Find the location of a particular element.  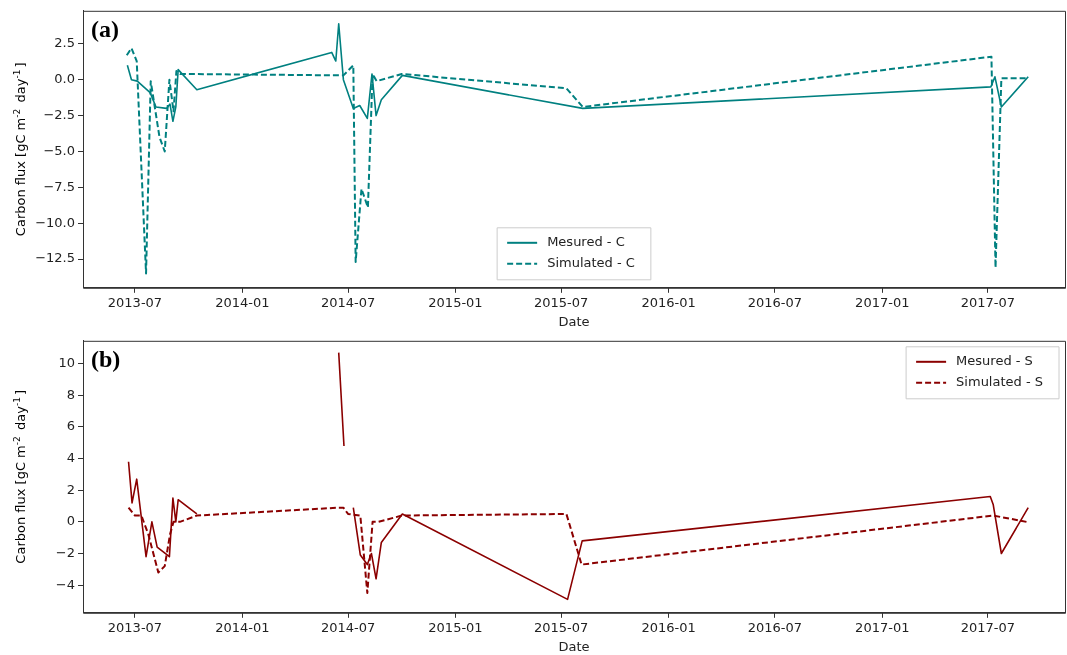

annotation: (a) is located at coordinates (105, 29).